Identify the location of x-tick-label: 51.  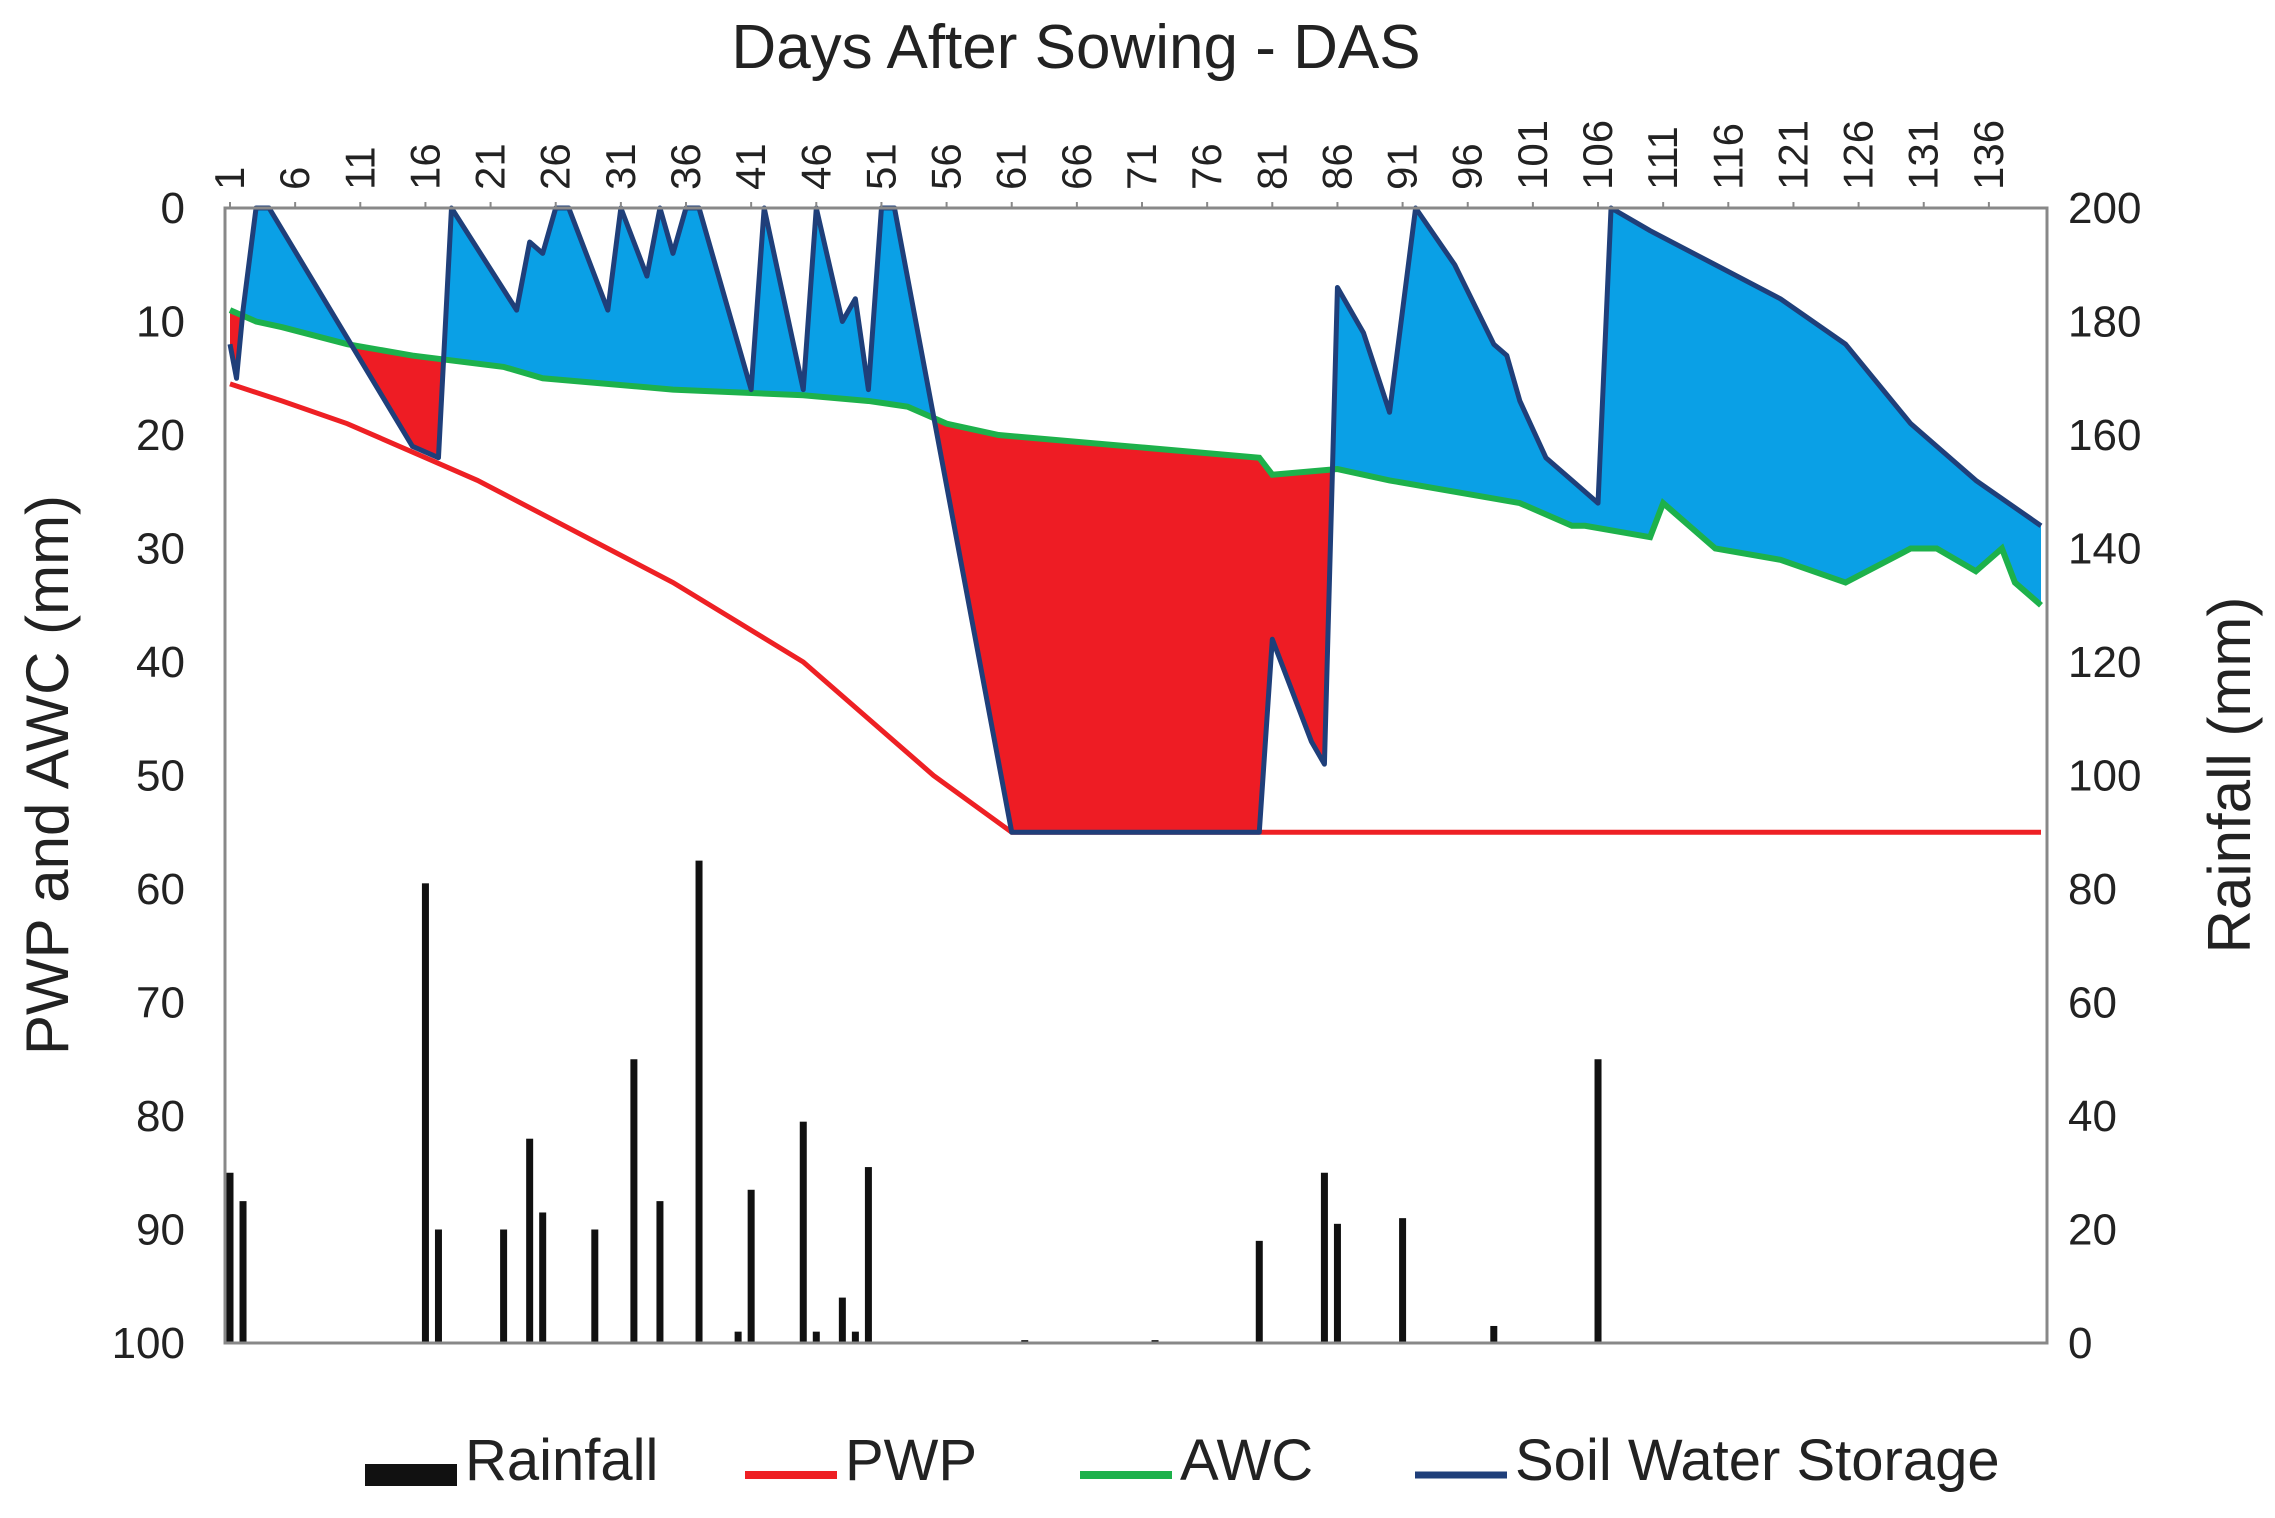
(880, 166).